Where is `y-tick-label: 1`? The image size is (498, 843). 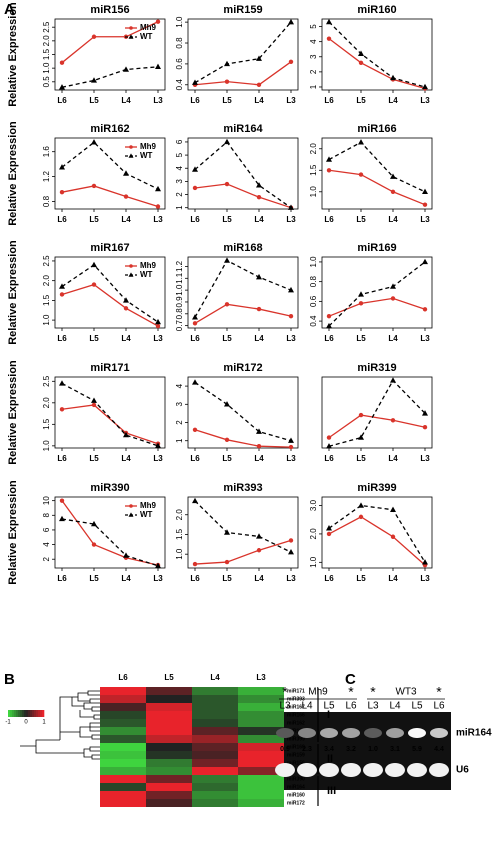
y-tick-label: 1 is located at coordinates (179, 440).